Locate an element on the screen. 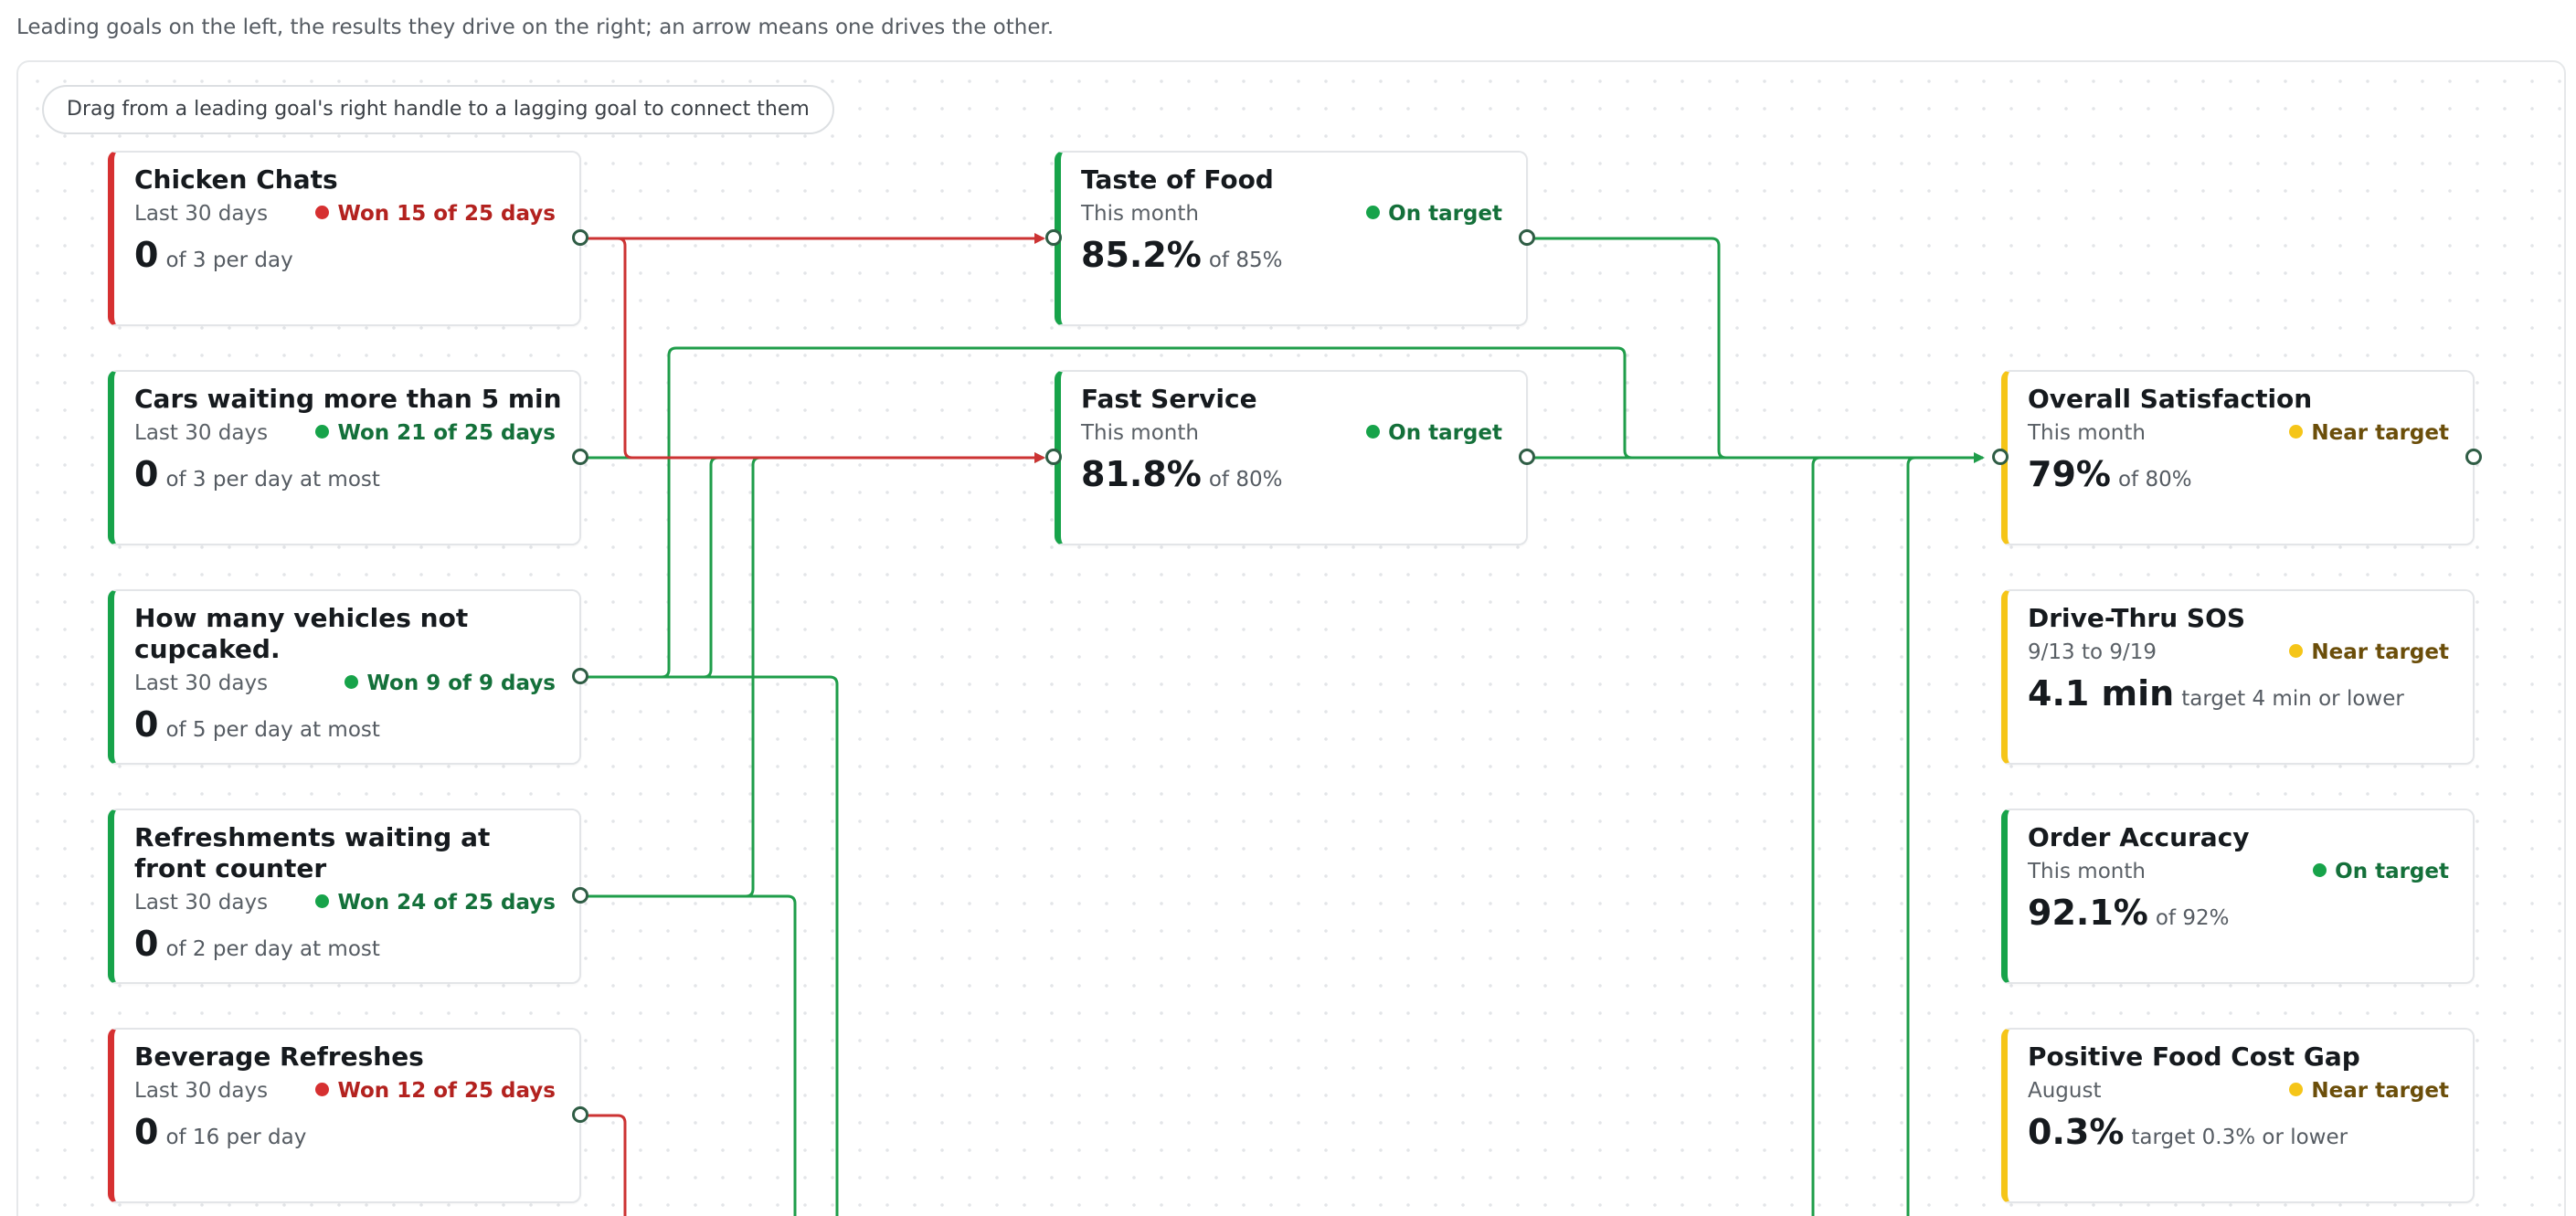 This screenshot has height=1216, width=2576. goal-value: 81.8% is located at coordinates (1141, 474).